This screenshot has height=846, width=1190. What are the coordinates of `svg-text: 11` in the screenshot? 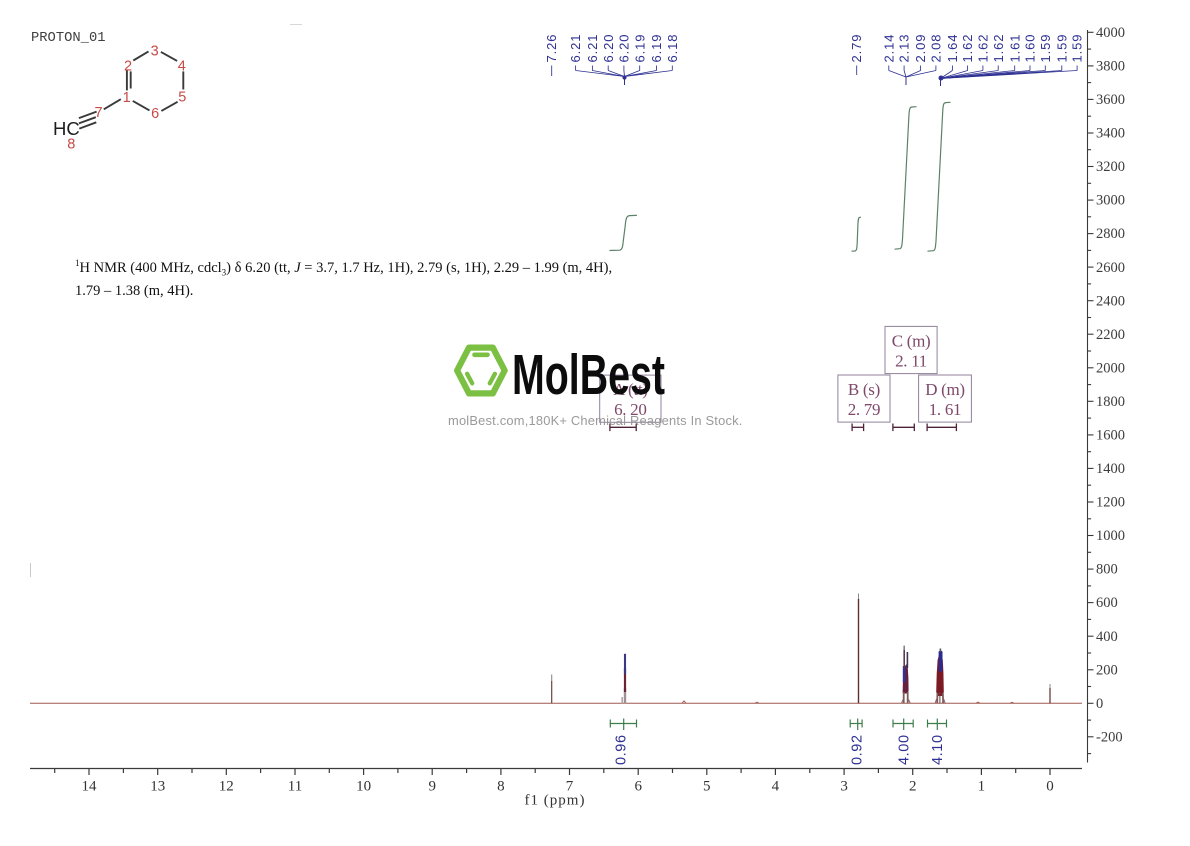 It's located at (295, 787).